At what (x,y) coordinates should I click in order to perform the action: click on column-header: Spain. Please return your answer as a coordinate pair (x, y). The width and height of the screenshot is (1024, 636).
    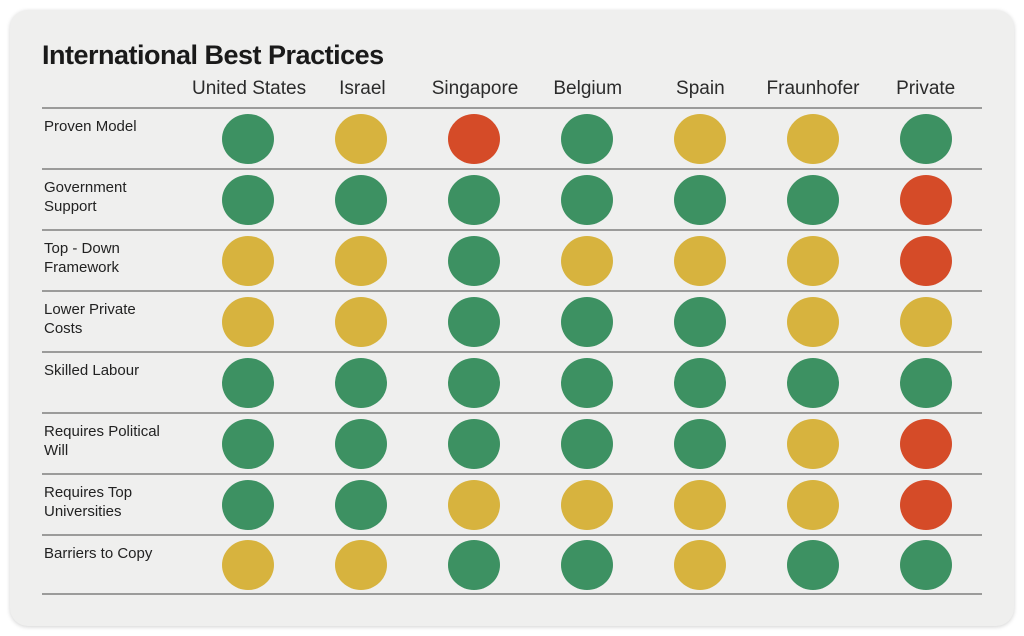
    Looking at the image, I should click on (700, 88).